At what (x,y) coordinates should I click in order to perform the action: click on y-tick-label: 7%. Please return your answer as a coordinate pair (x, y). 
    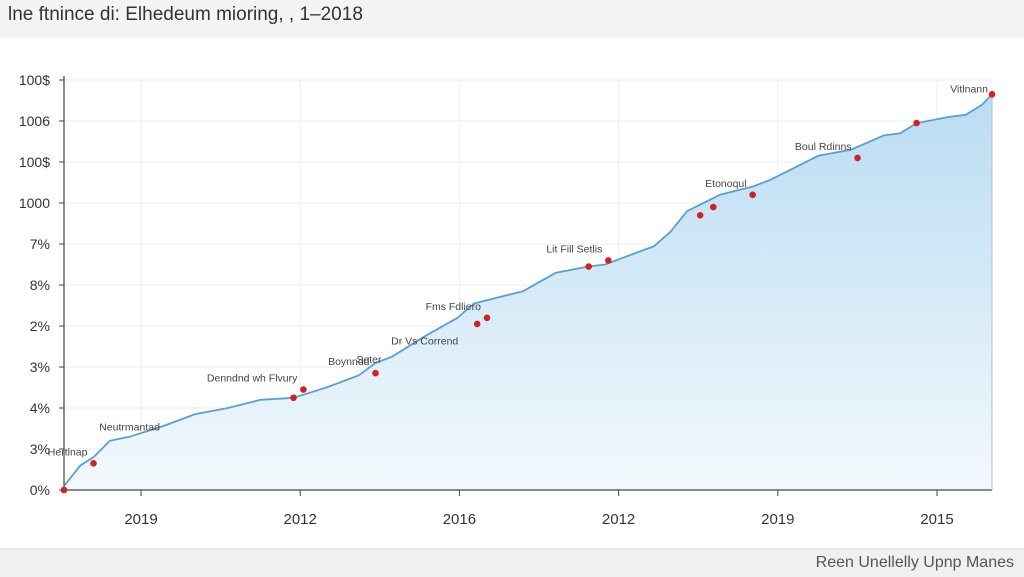
    Looking at the image, I should click on (40, 244).